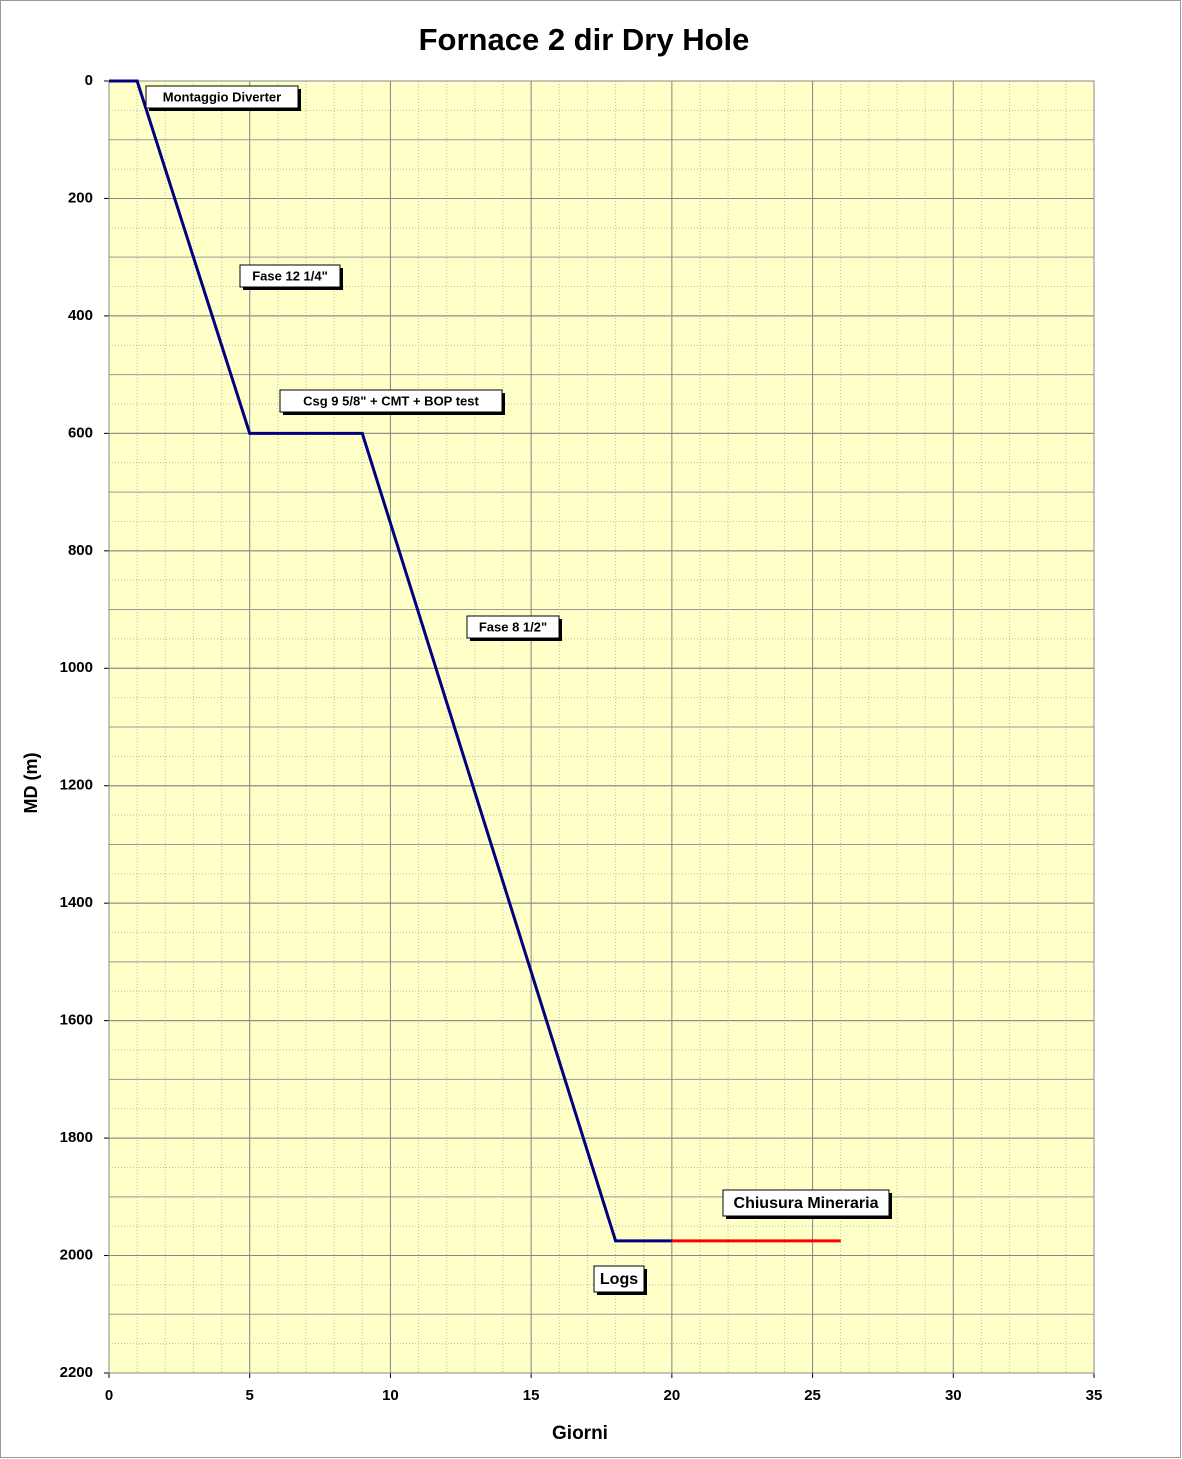 The height and width of the screenshot is (1459, 1182). Describe the element at coordinates (76, 785) in the screenshot. I see `y-tick-label: 1200` at that location.